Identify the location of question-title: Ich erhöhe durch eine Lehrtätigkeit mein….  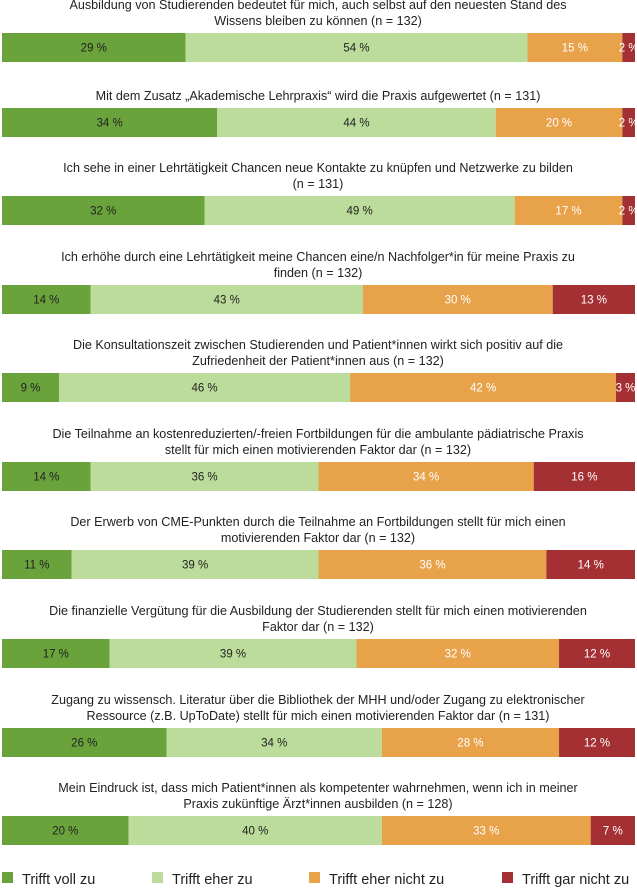
(318, 257).